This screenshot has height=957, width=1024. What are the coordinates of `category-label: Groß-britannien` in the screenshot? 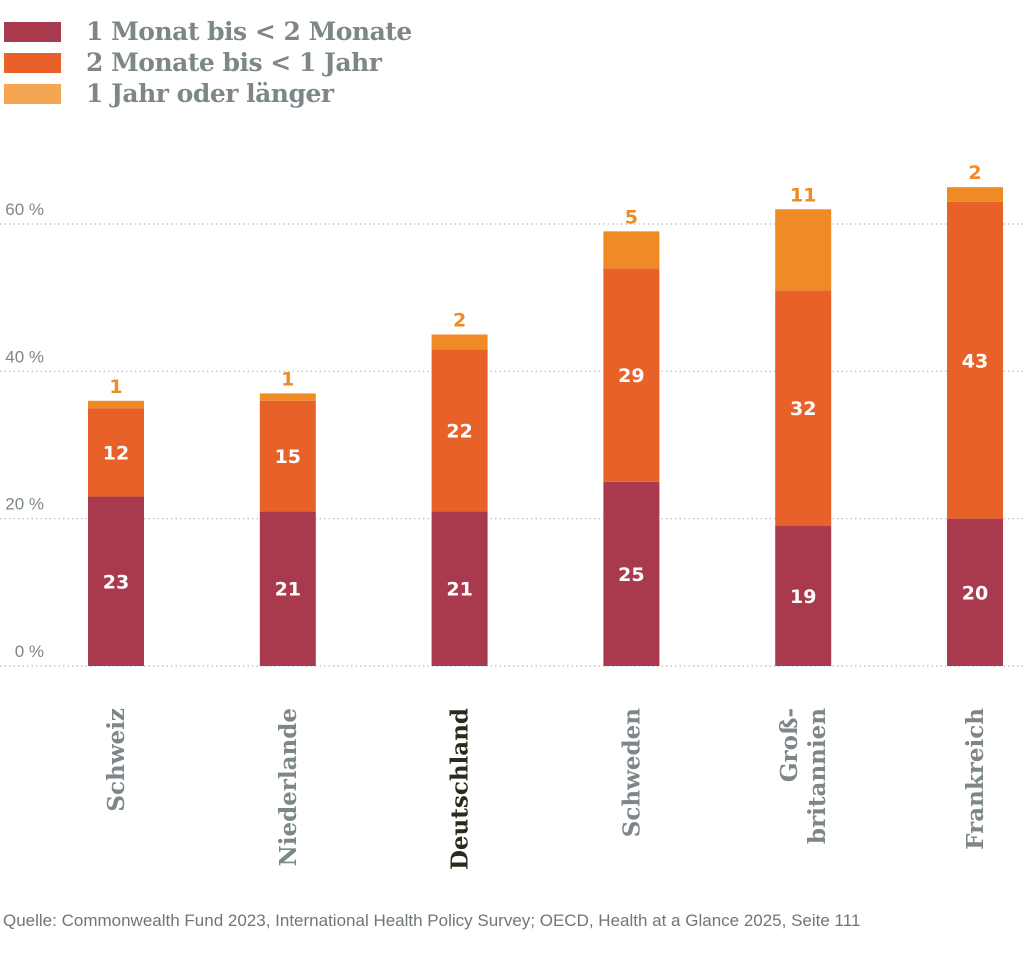 It's located at (803, 776).